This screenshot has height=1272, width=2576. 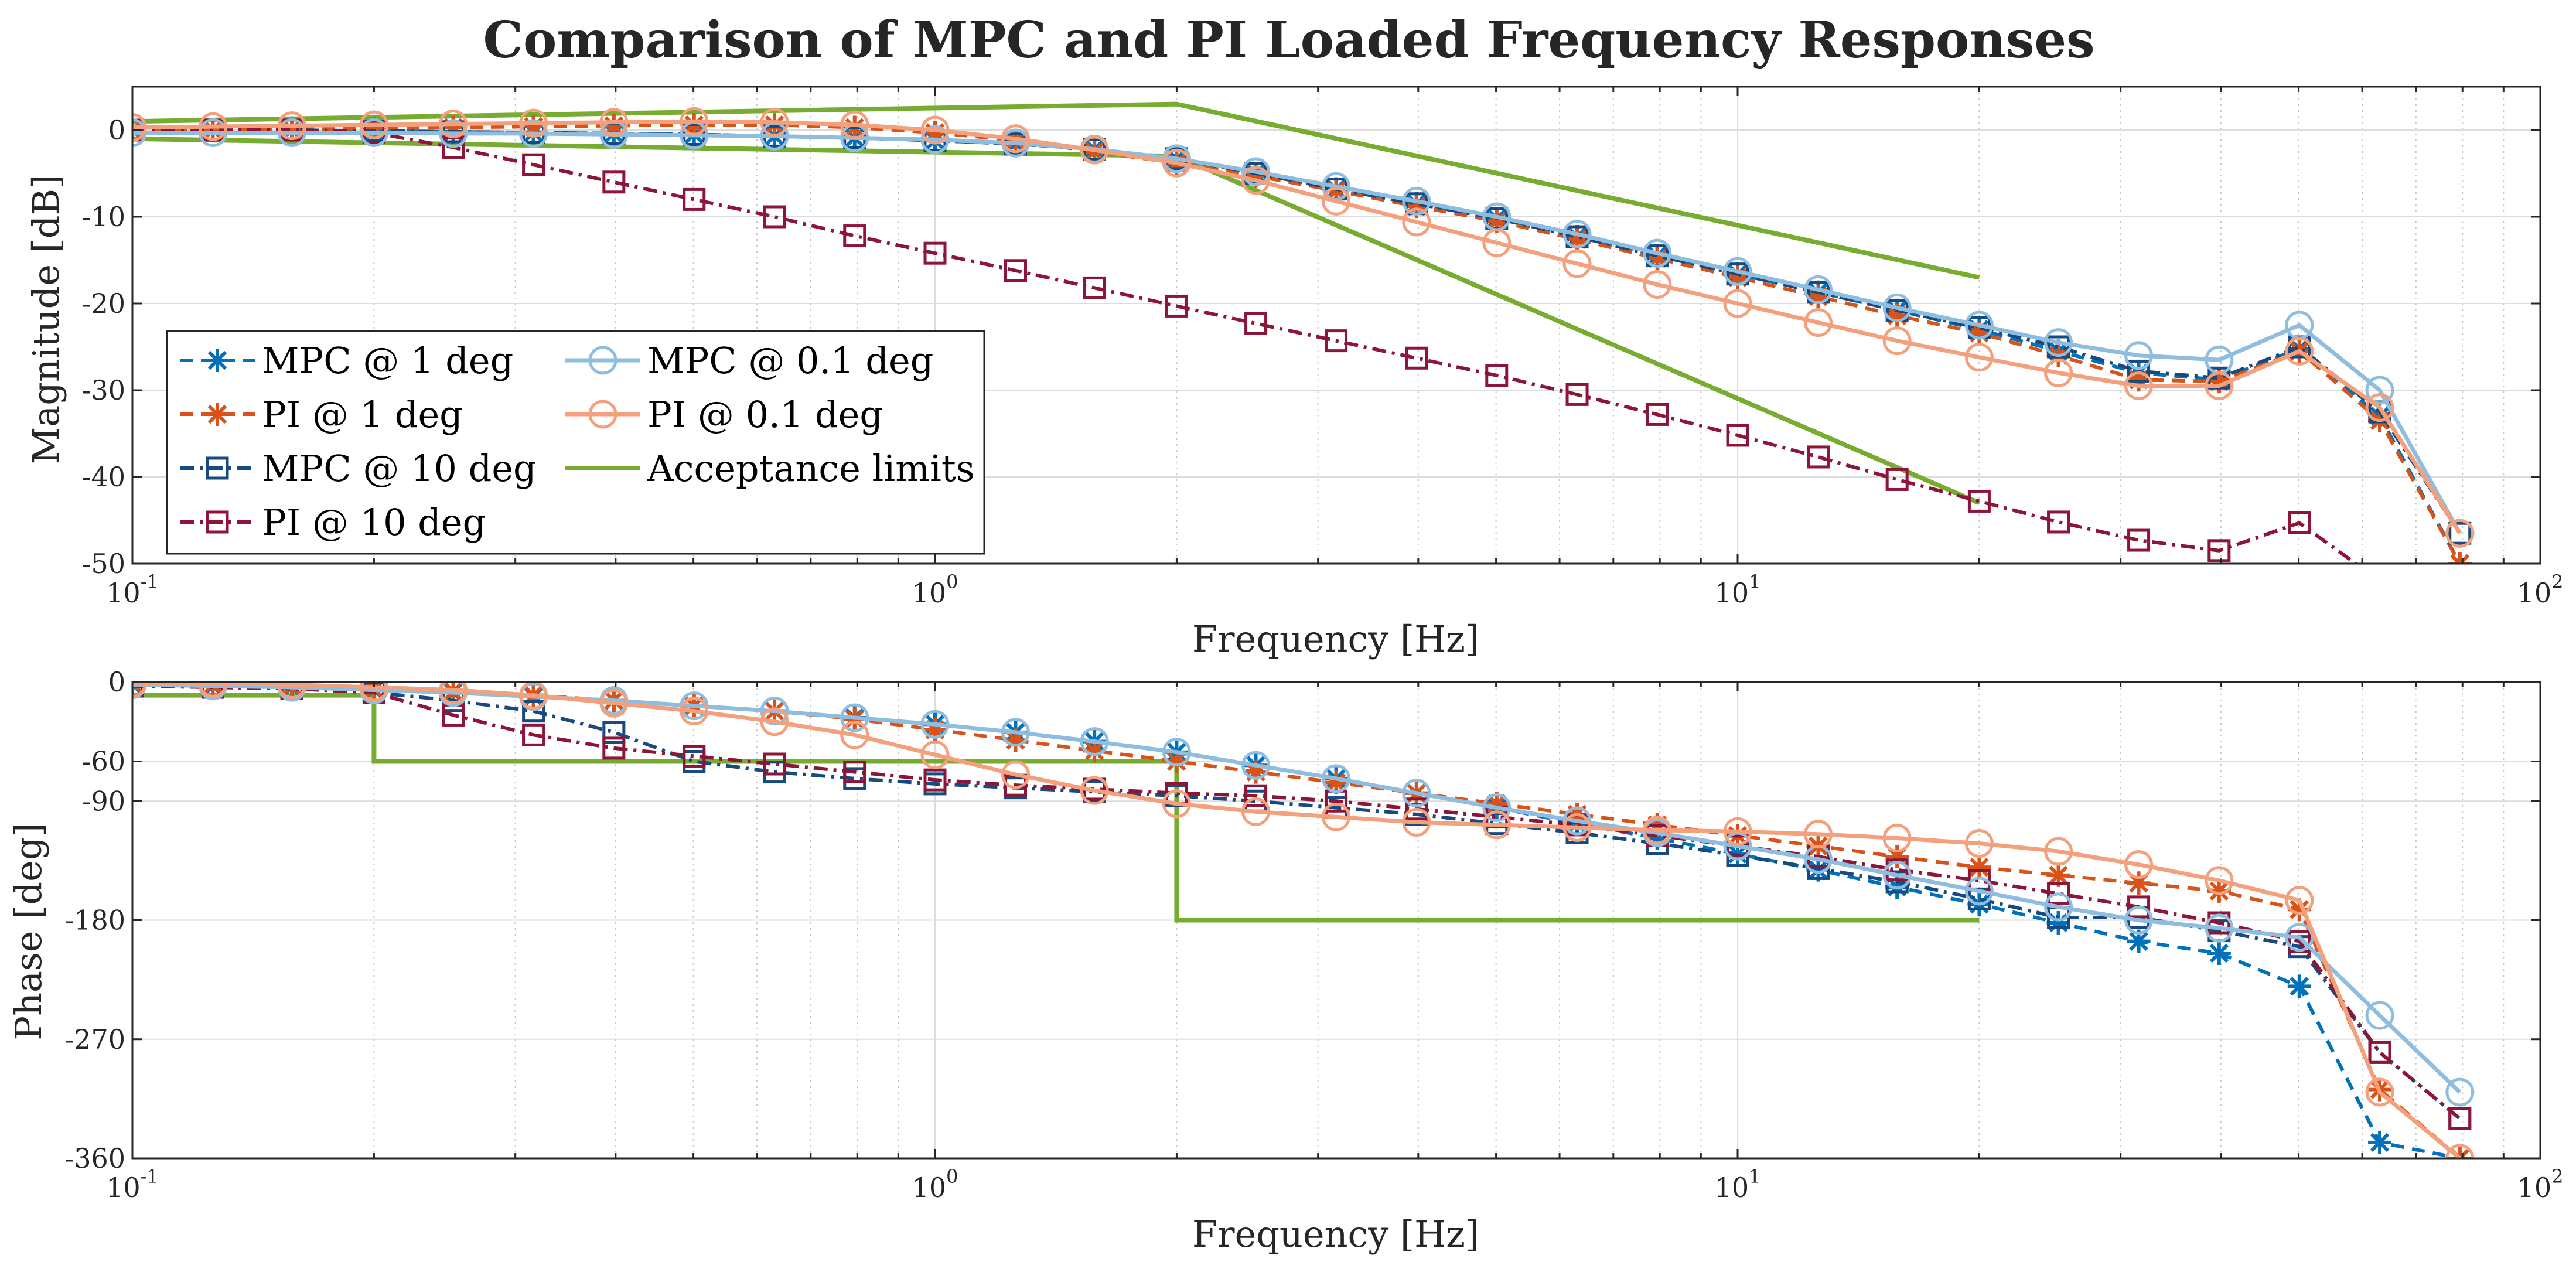 I want to click on magnitude-y-tick-label: -40, so click(x=103, y=477).